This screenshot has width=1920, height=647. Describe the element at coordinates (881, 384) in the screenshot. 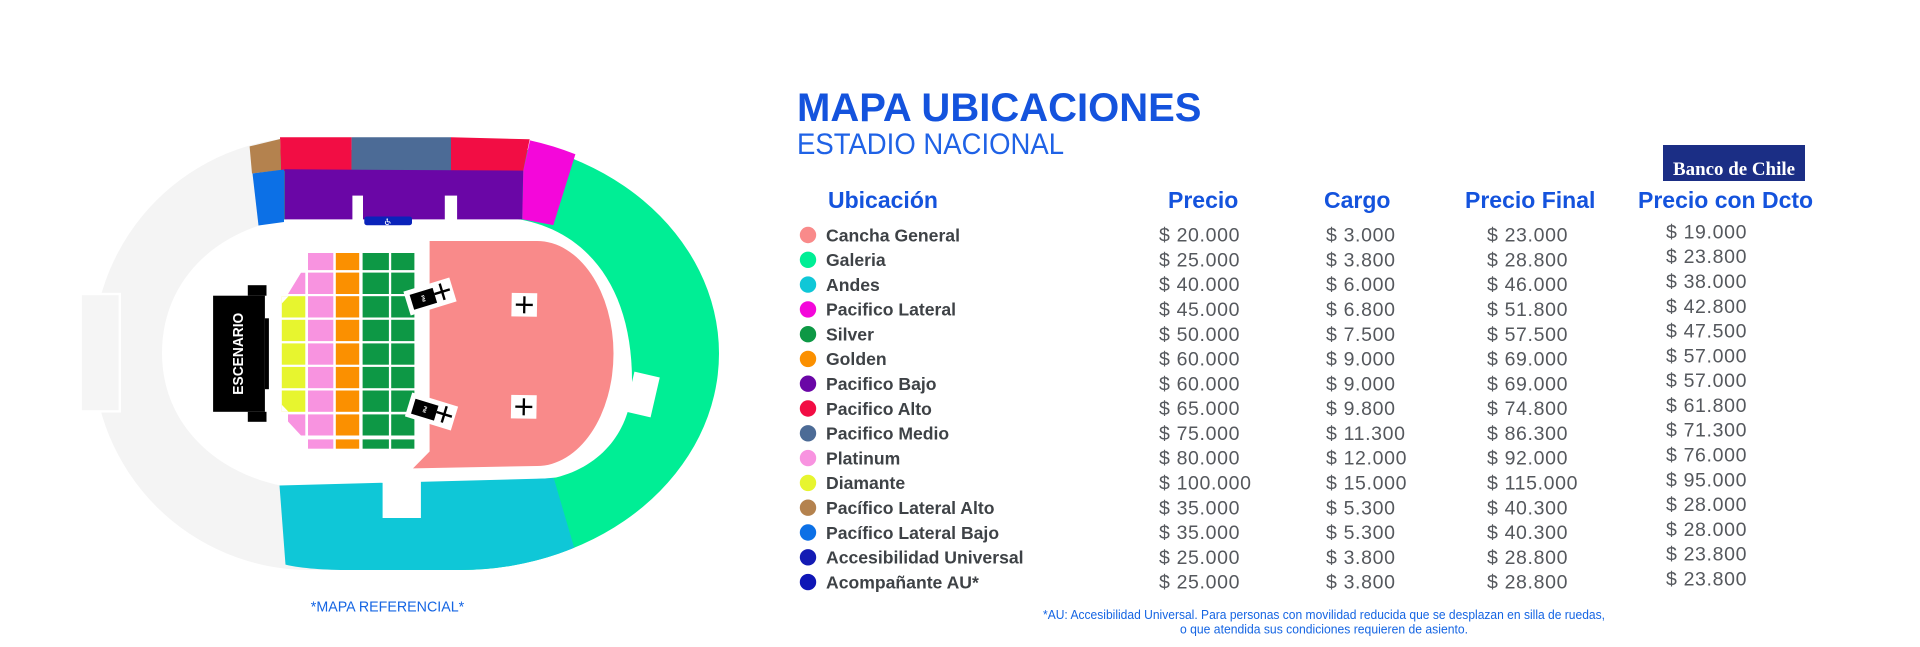

I see `svg-text: Pacifico Bajo` at that location.